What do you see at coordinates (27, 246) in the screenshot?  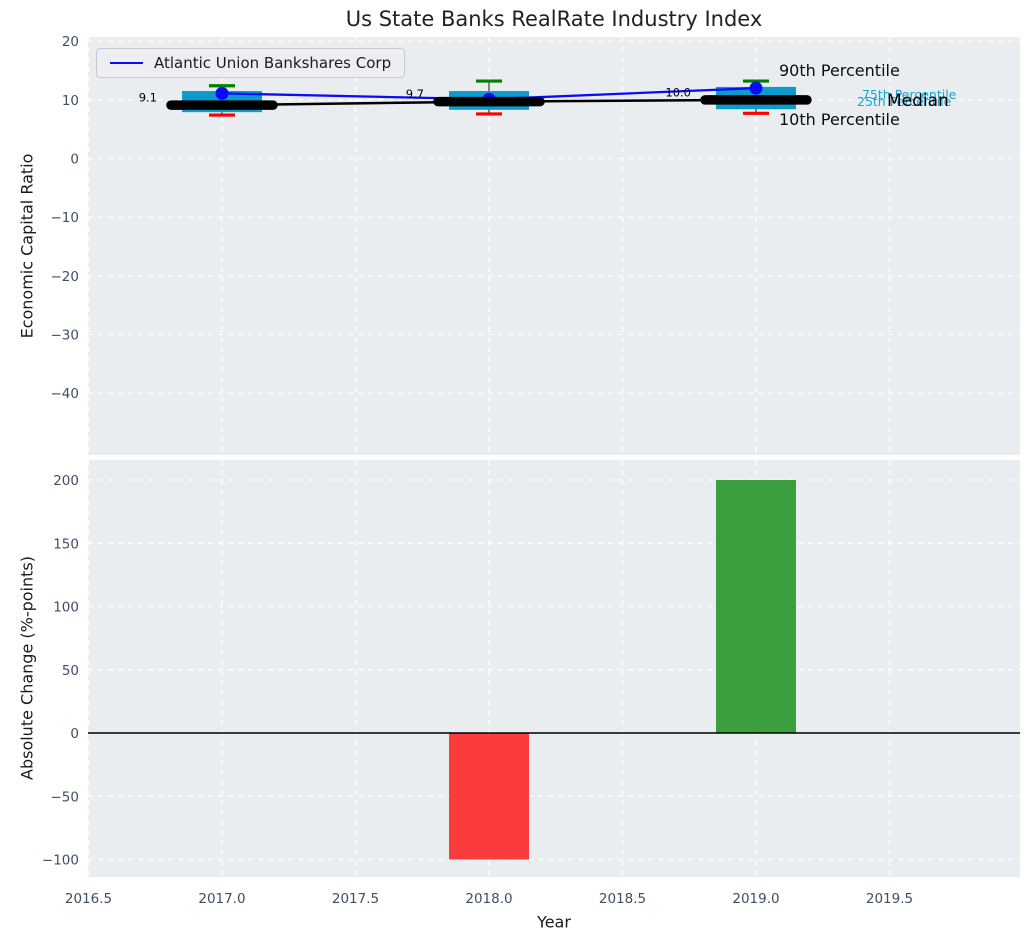 I see `top-y-axis-label: Economic Capital Ratio` at bounding box center [27, 246].